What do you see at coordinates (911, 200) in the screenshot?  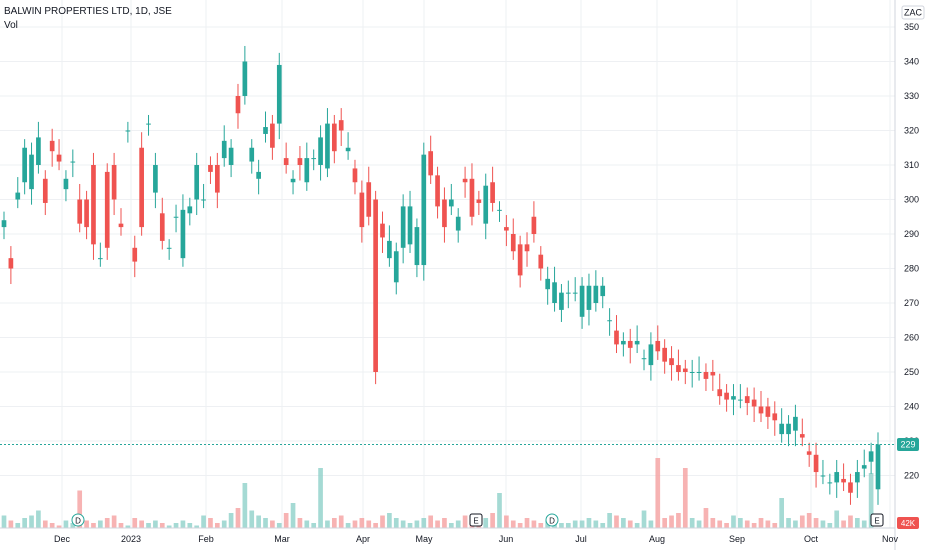 I see `y-tick-label: 300` at bounding box center [911, 200].